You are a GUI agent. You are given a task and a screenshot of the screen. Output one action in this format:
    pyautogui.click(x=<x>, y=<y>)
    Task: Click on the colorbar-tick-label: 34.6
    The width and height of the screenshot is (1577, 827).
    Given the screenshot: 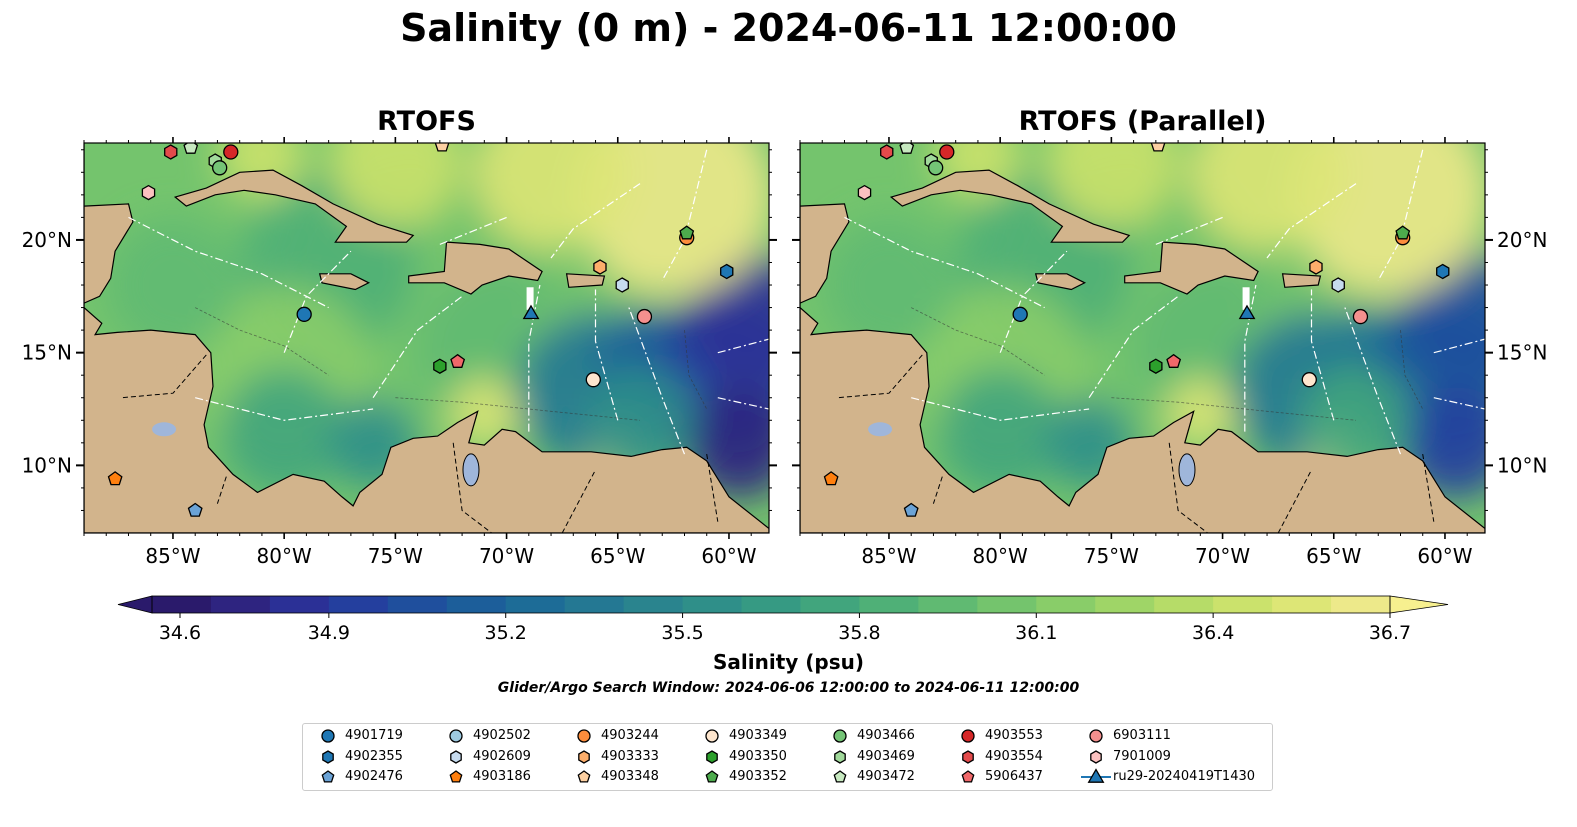 What is the action you would take?
    pyautogui.click(x=180, y=633)
    